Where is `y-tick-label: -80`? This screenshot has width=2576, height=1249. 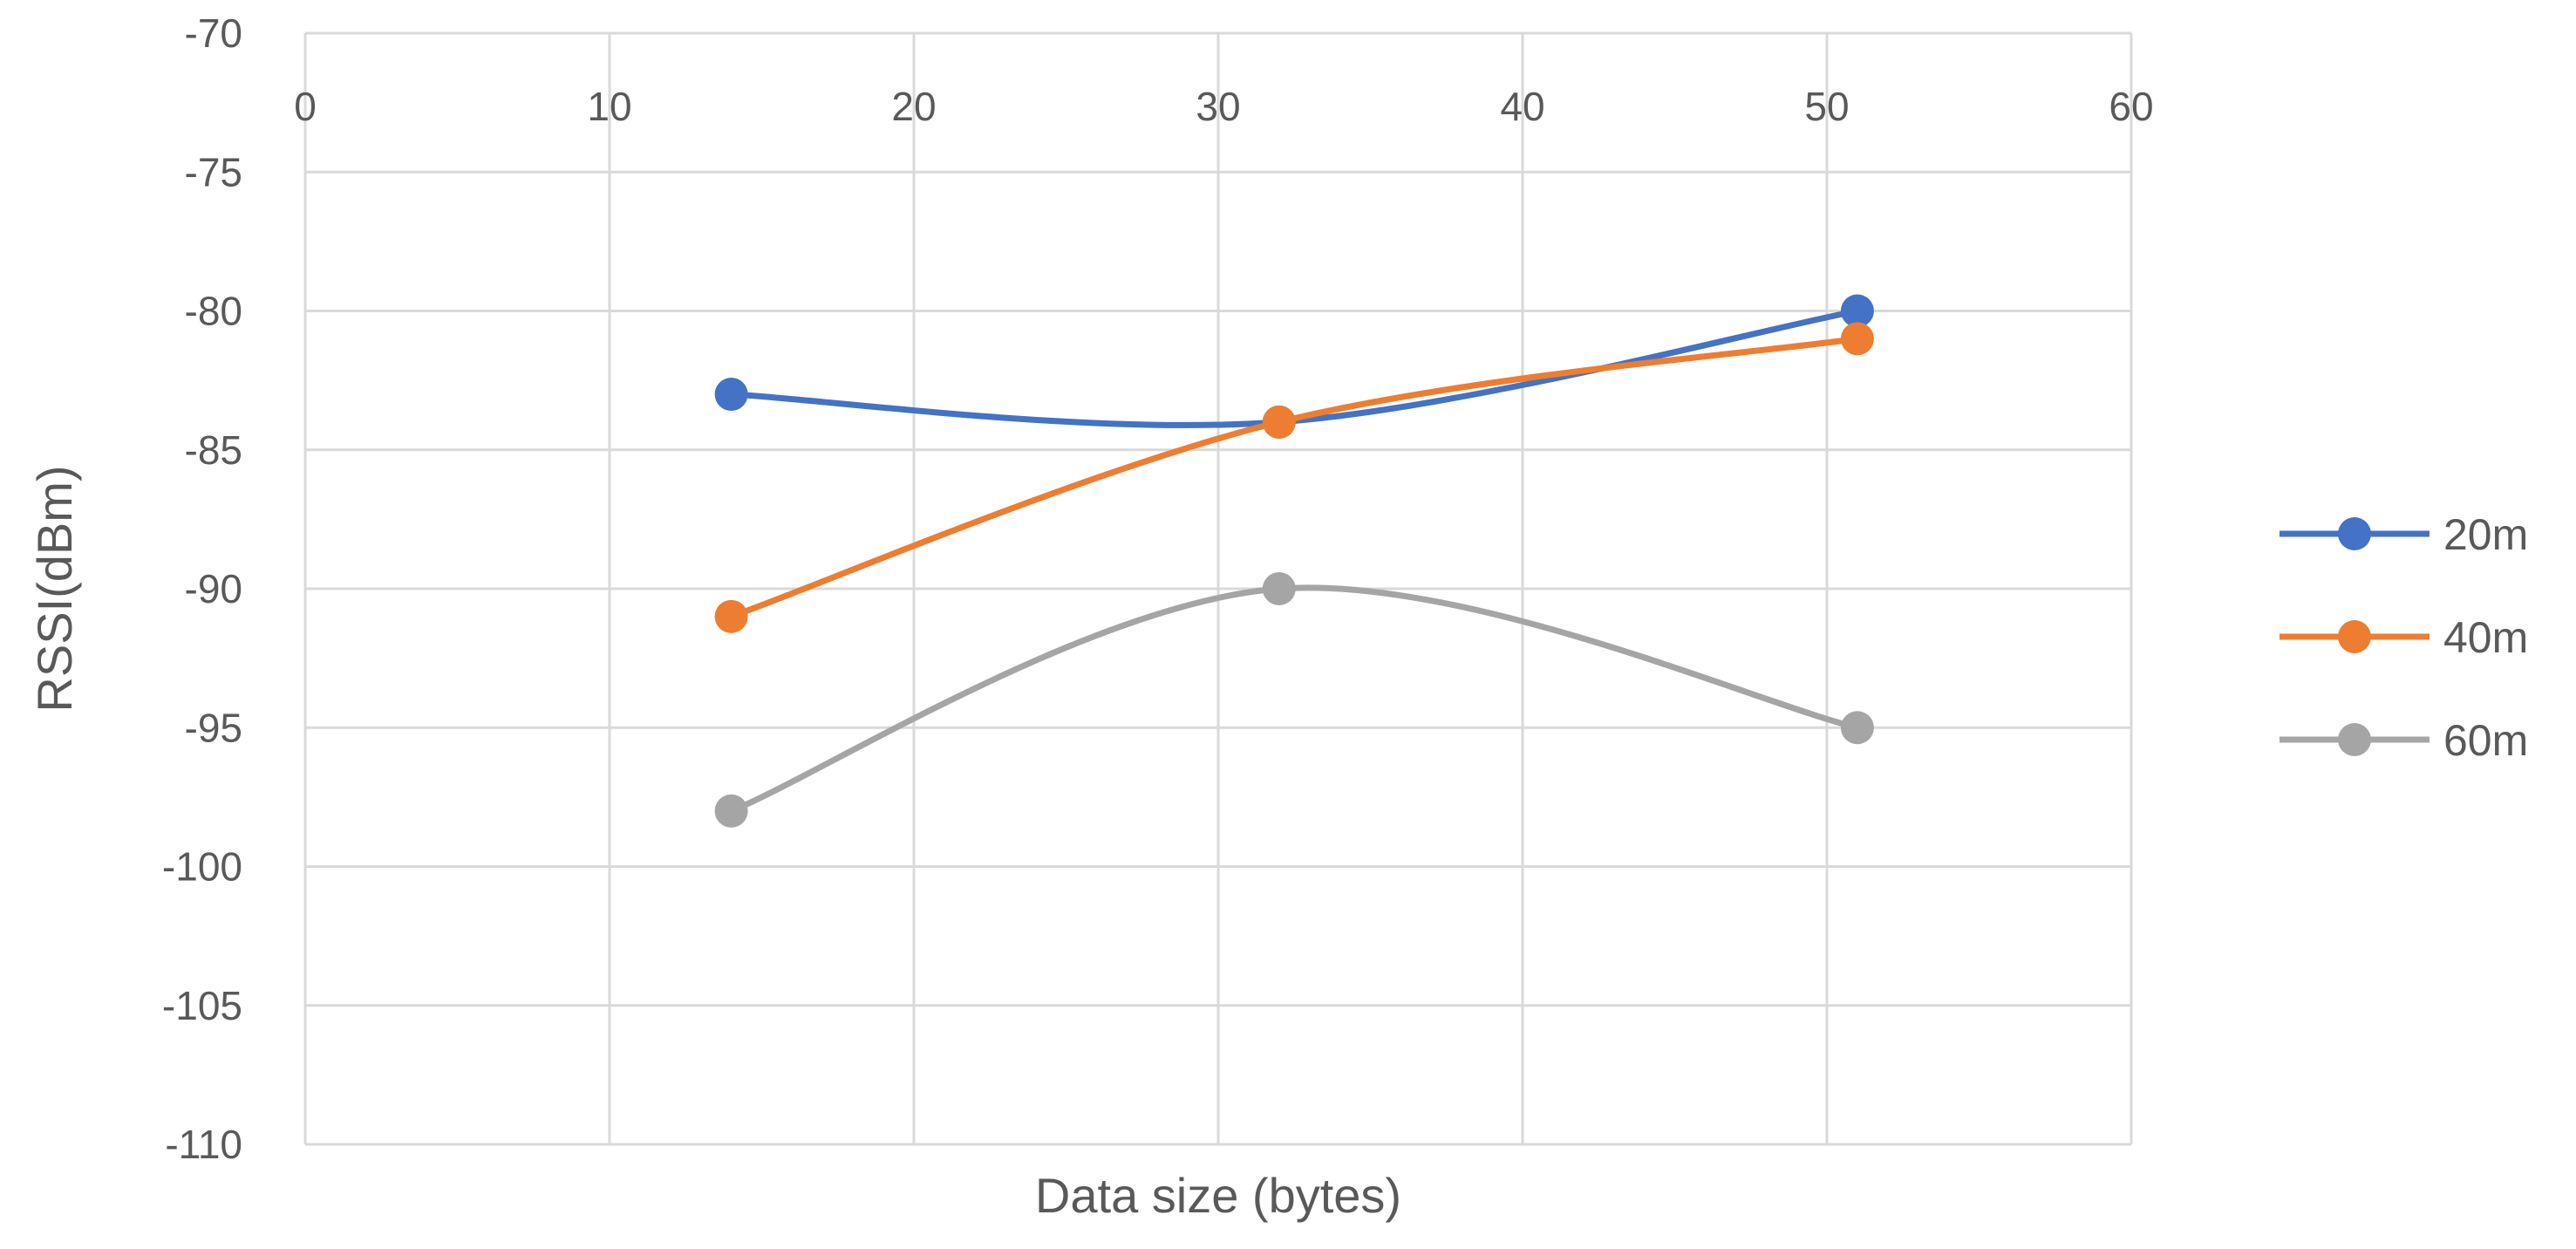 y-tick-label: -80 is located at coordinates (214, 312).